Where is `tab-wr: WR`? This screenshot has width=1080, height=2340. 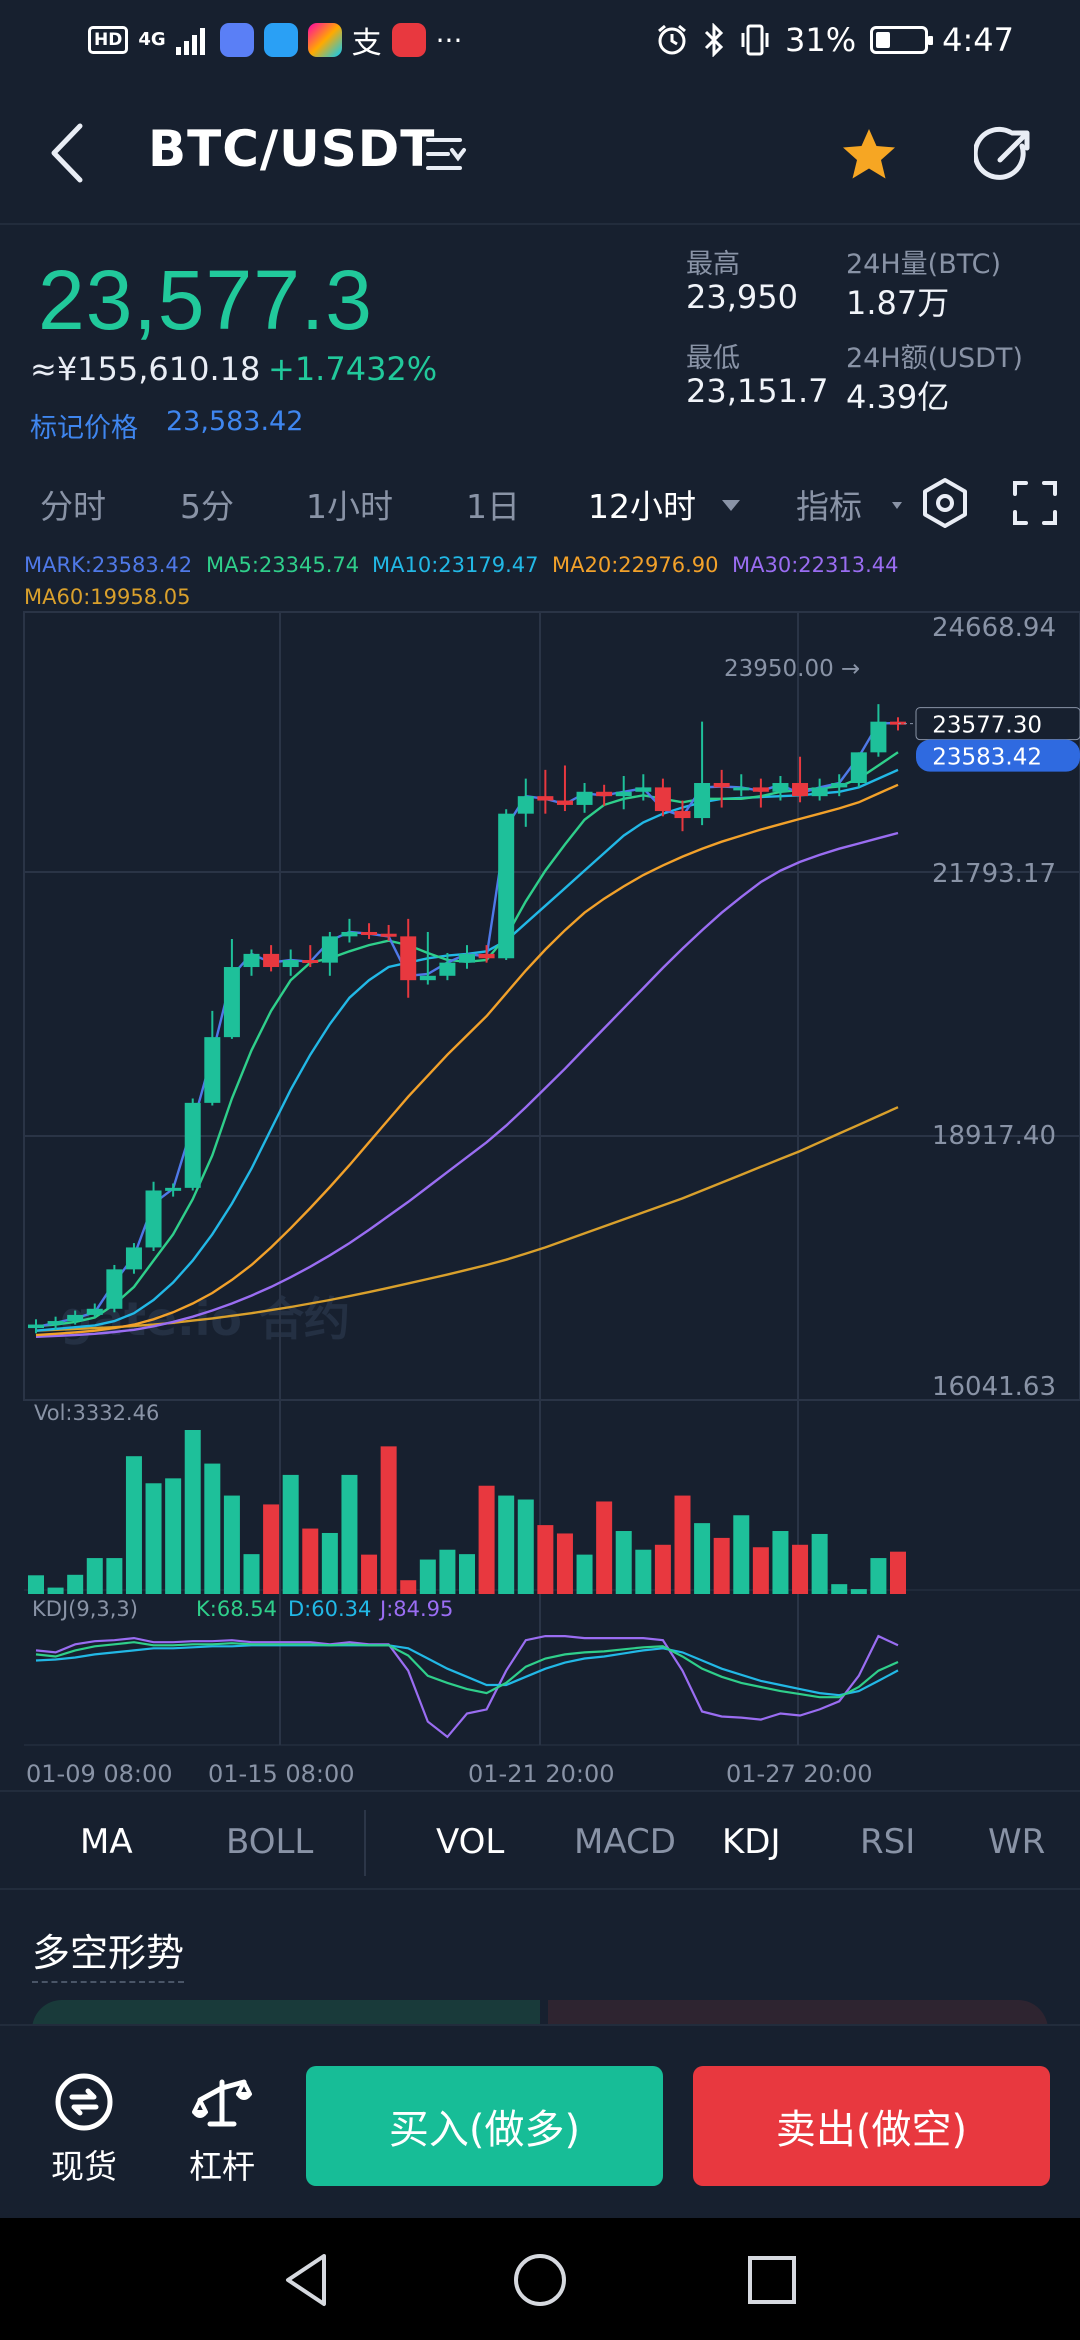
tab-wr: WR is located at coordinates (1017, 1842).